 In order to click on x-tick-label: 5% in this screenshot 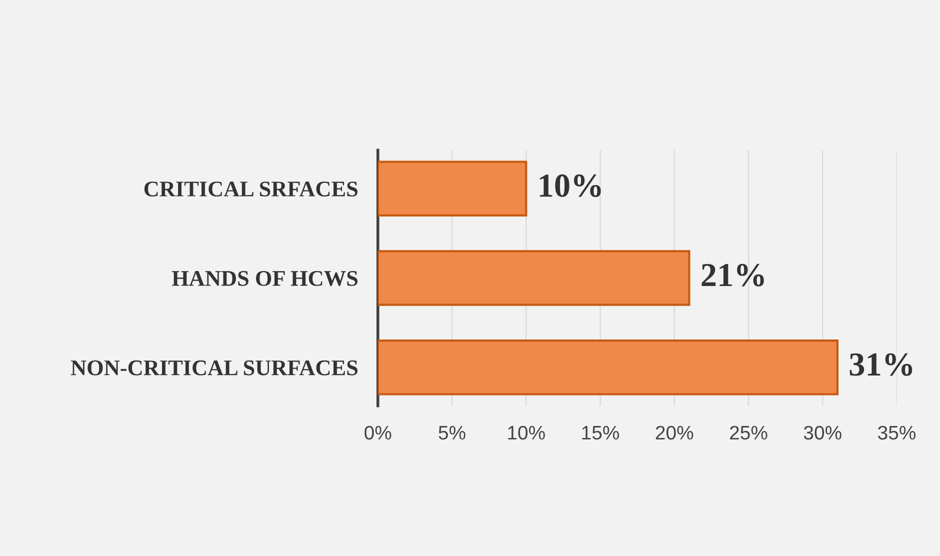, I will do `click(452, 433)`.